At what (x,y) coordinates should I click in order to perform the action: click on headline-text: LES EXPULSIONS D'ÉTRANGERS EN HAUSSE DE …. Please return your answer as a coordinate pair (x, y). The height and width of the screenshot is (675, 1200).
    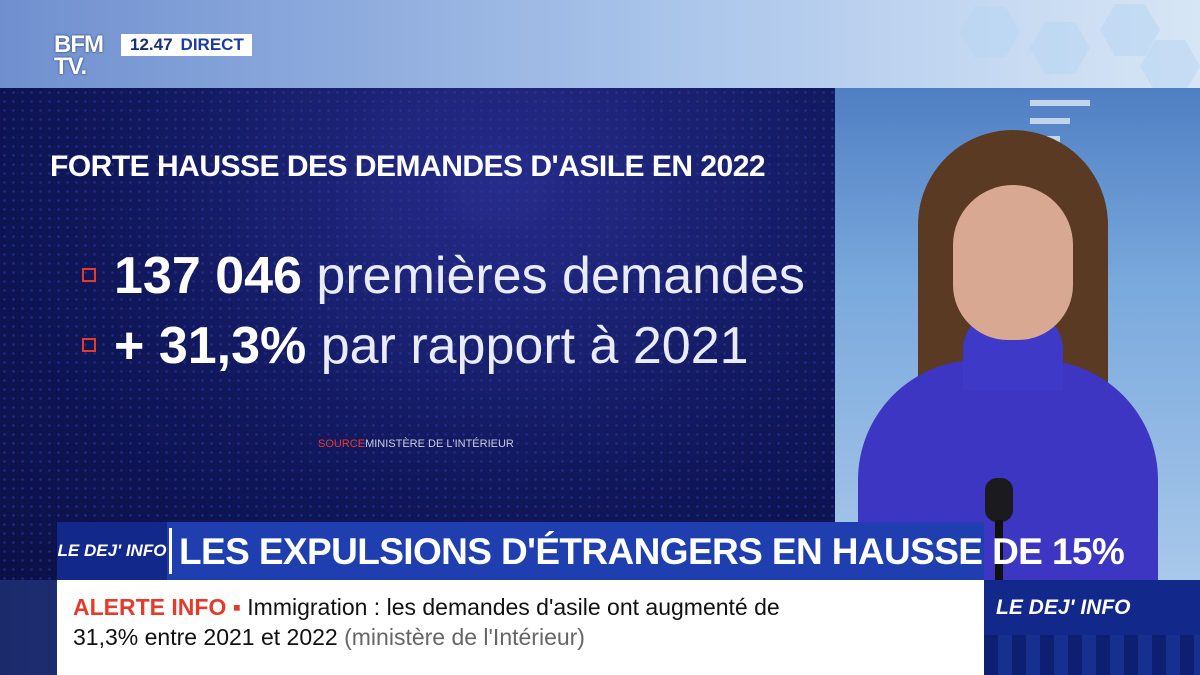
    Looking at the image, I should click on (652, 551).